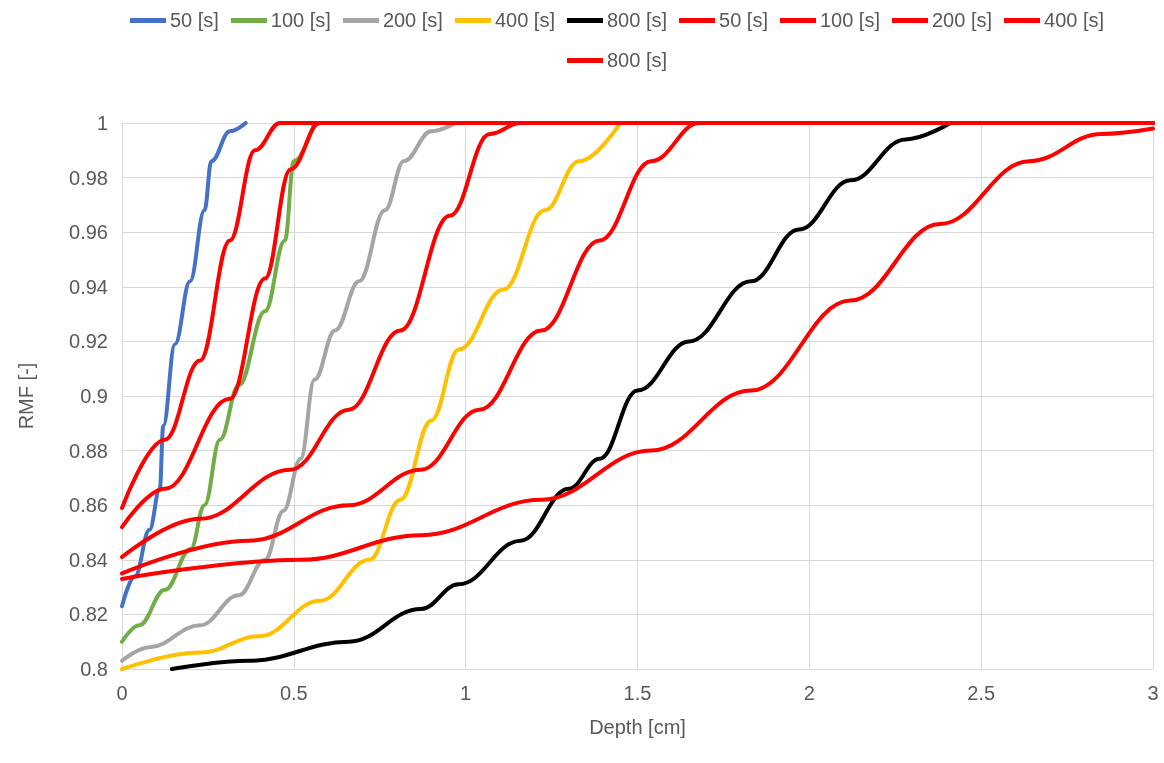  Describe the element at coordinates (88, 286) in the screenshot. I see `y-tick-label: 0.94` at that location.